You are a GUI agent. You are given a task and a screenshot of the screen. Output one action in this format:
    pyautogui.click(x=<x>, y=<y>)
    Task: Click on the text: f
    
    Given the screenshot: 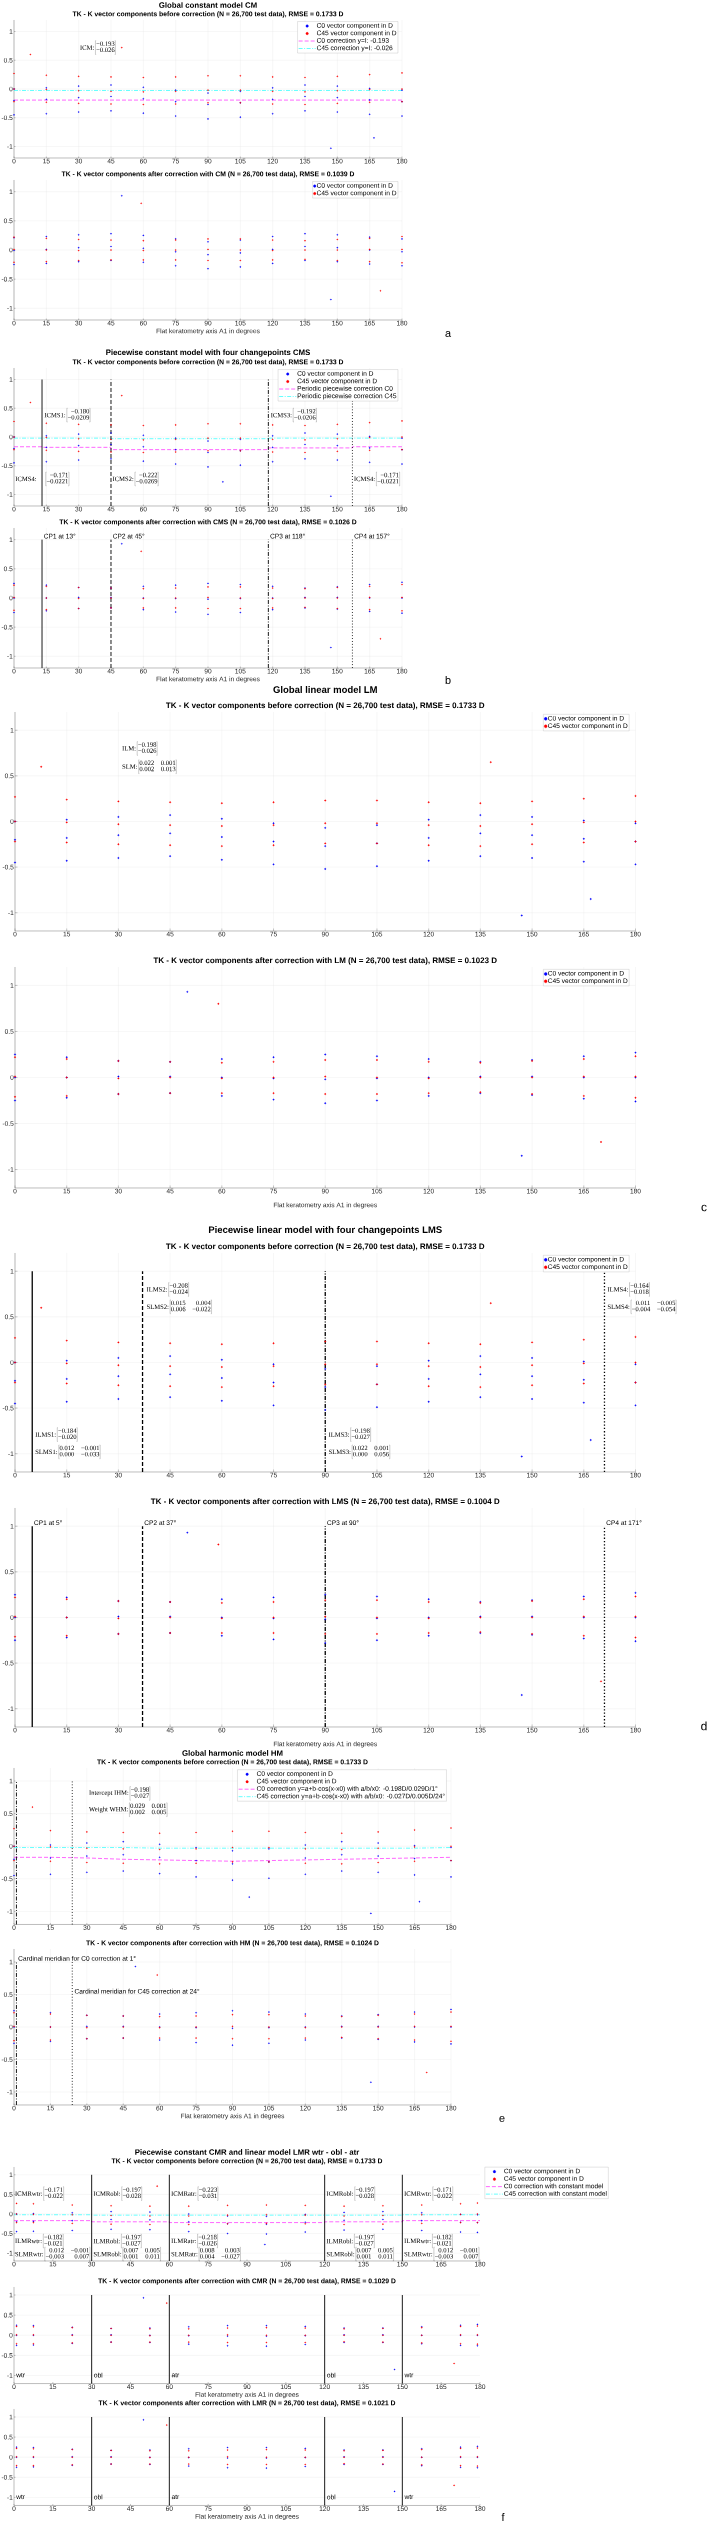 What is the action you would take?
    pyautogui.click(x=503, y=2517)
    